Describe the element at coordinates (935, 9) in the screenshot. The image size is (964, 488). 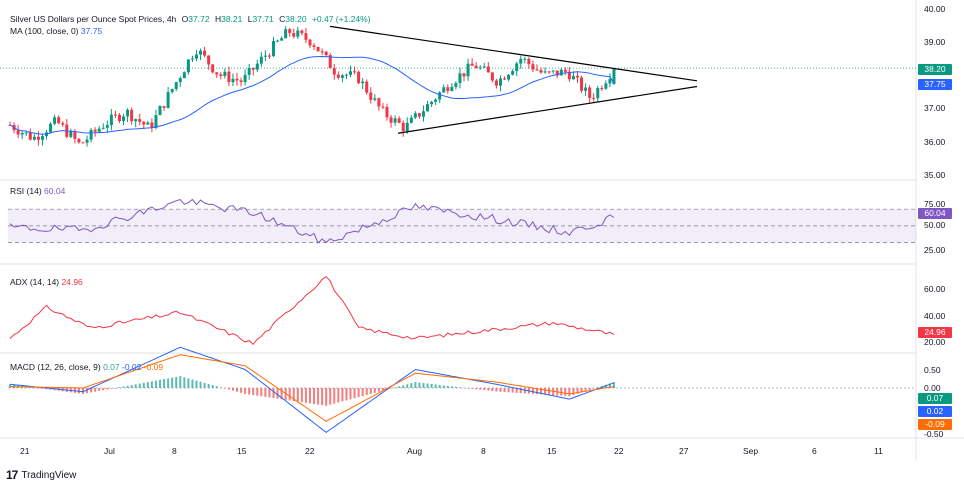
I see `price-tick-40: 40.00` at that location.